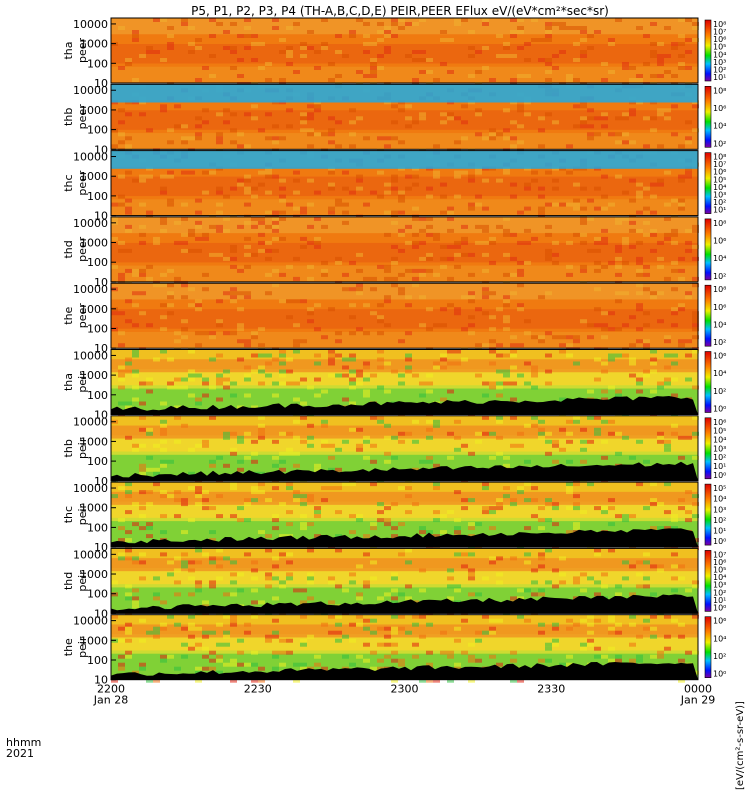 This screenshot has width=750, height=800. What do you see at coordinates (698, 689) in the screenshot?
I see `x-tick-label: 0000` at bounding box center [698, 689].